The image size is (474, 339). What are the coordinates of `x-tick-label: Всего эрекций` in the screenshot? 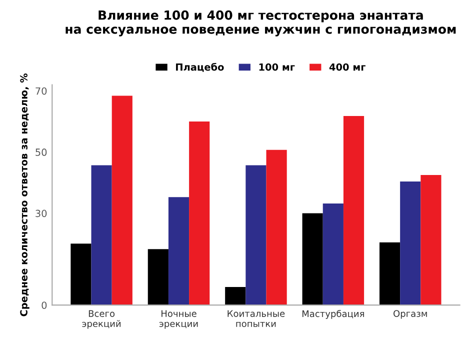 It's located at (101, 319).